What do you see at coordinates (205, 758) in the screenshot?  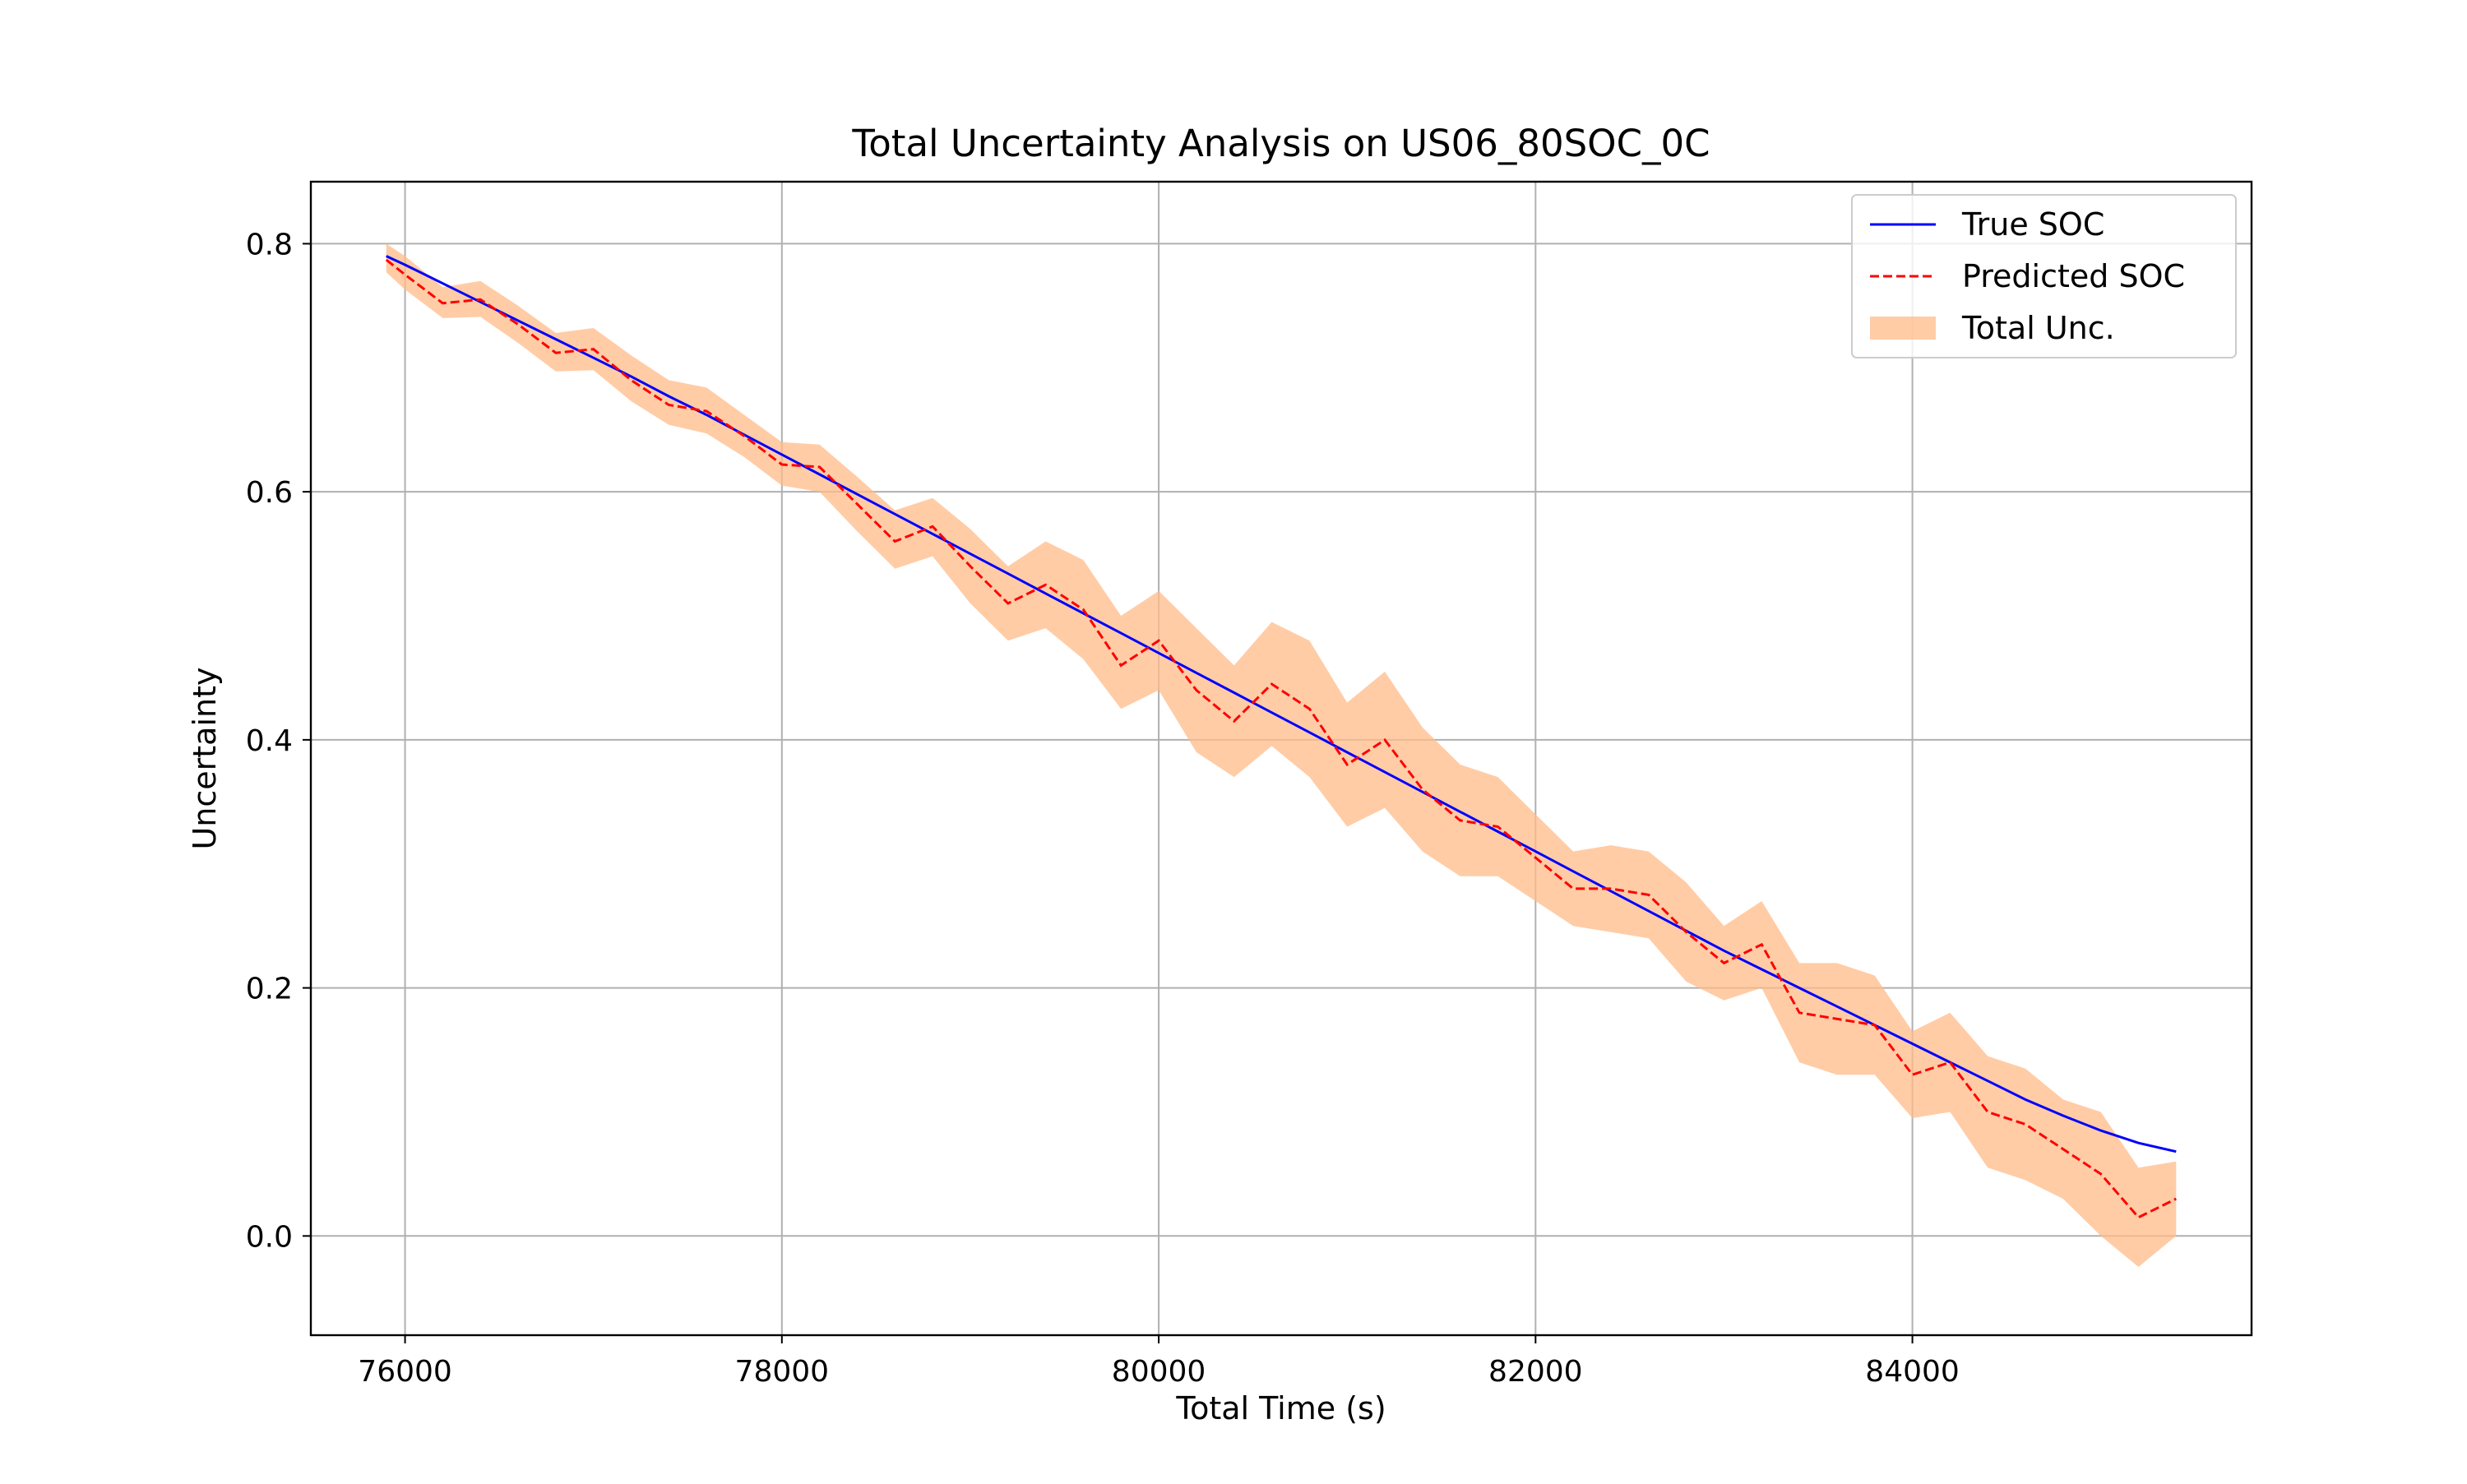 I see `y-axis-label: Uncertainty` at bounding box center [205, 758].